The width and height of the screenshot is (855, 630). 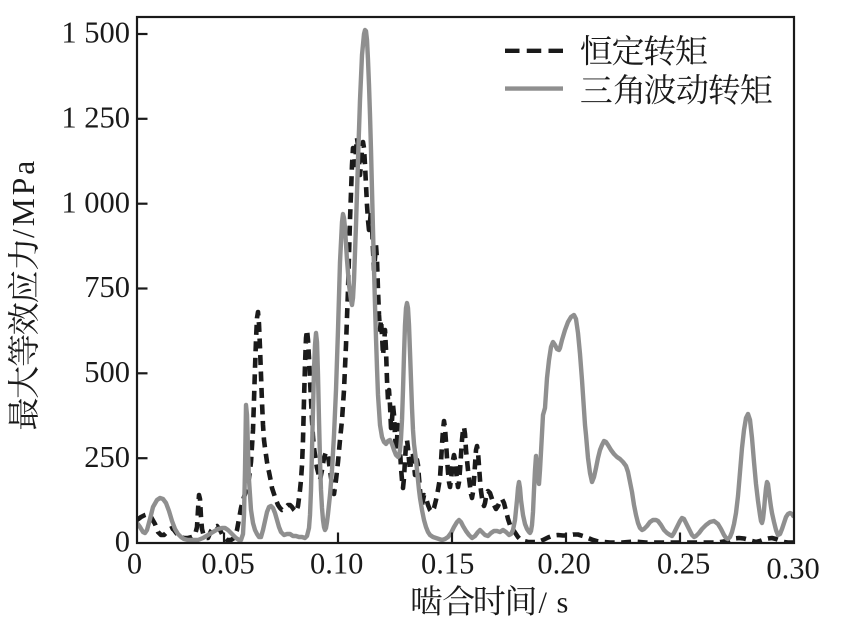 I want to click on svg-text: 1 500, so click(x=95, y=33).